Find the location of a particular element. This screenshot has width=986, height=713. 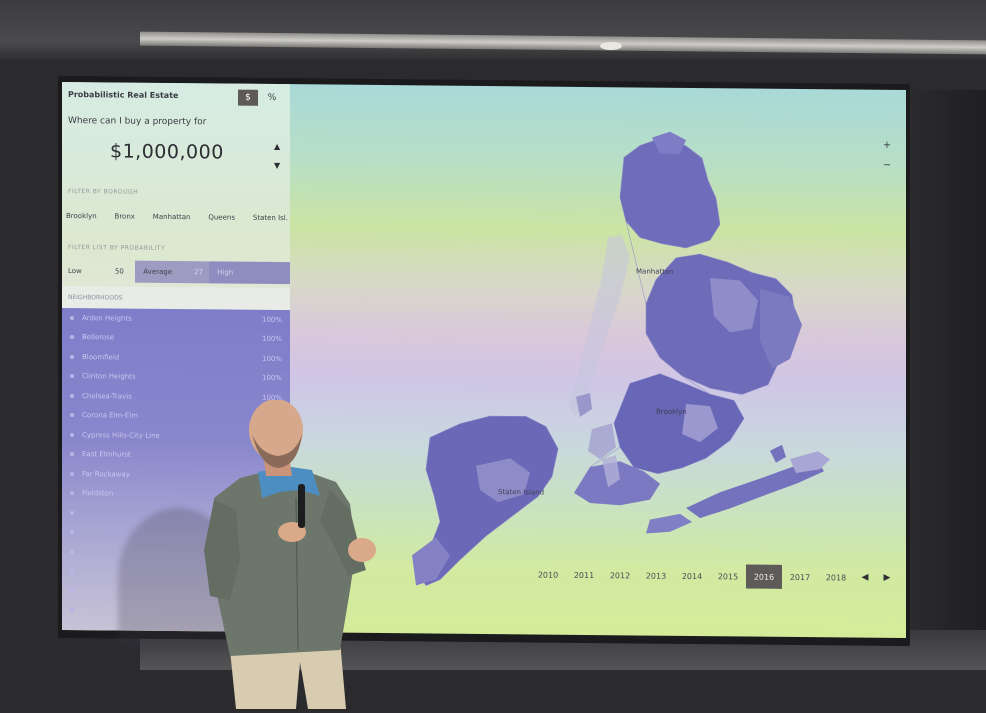

staten-island-shape is located at coordinates (488, 500).